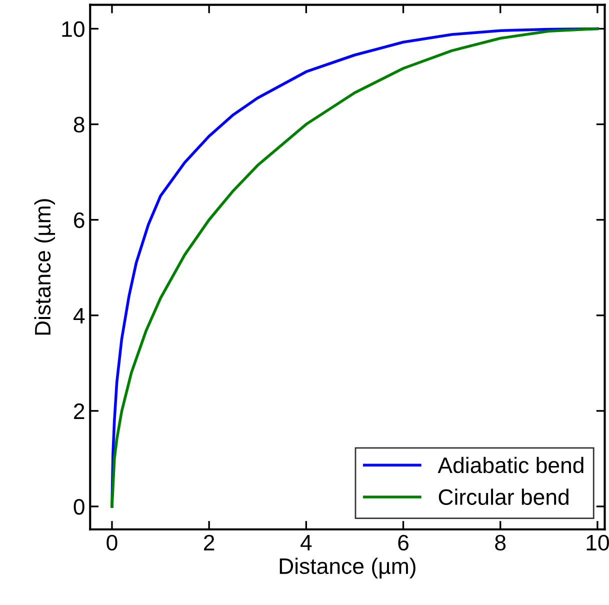 The image size is (609, 605). What do you see at coordinates (209, 542) in the screenshot?
I see `x-tick-label: 2` at bounding box center [209, 542].